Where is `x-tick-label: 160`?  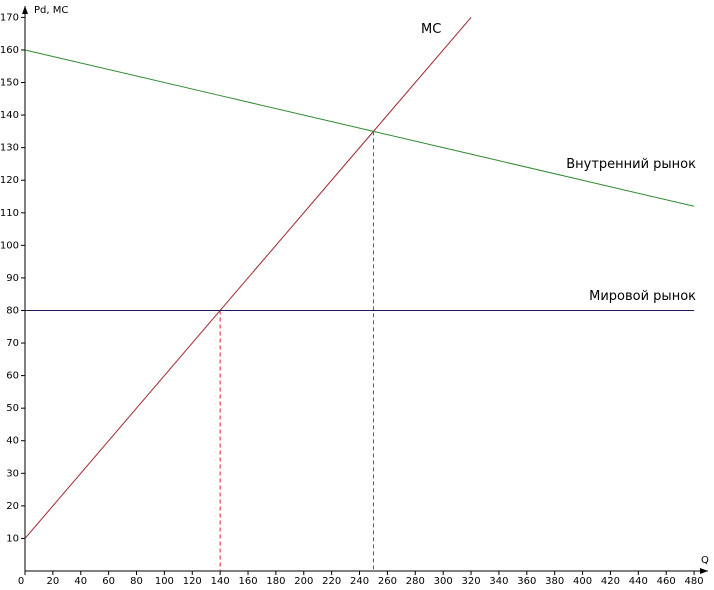
x-tick-label: 160 is located at coordinates (247, 581).